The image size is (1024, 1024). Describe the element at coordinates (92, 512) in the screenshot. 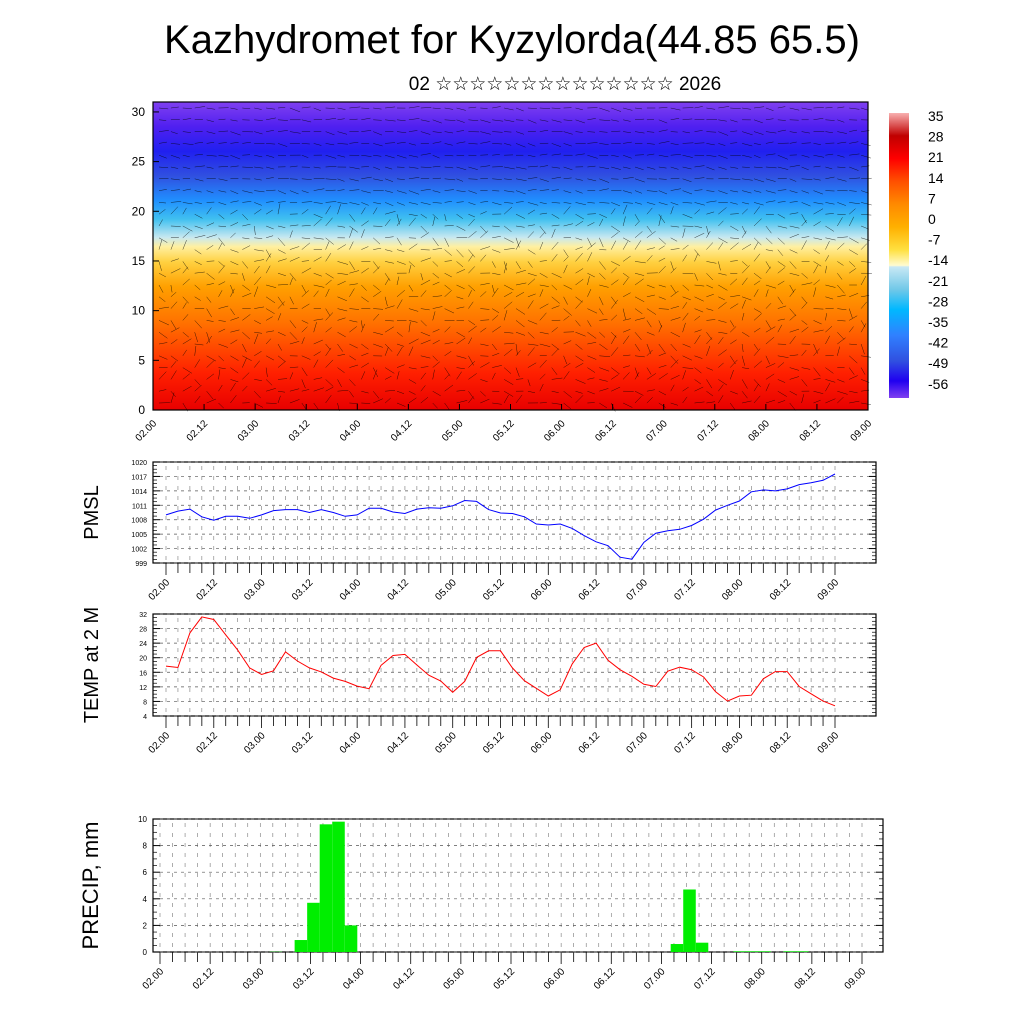

I see `y-axis-label: PMSL` at that location.